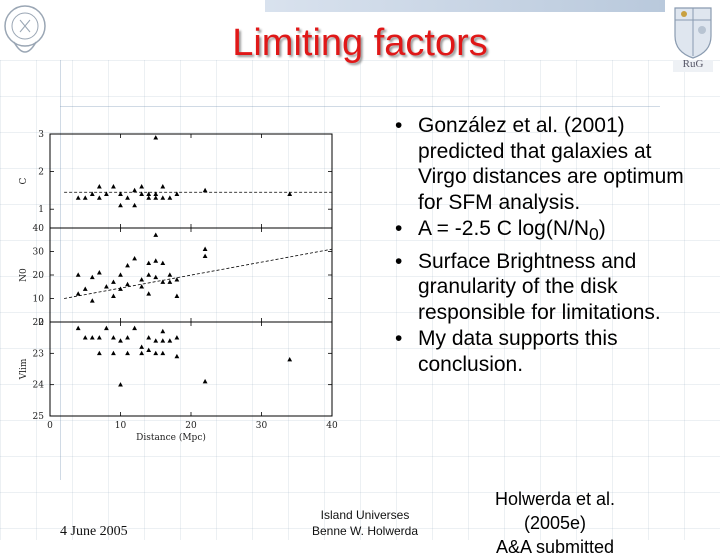 Image resolution: width=720 pixels, height=559 pixels. I want to click on y-tick-label: 2, so click(41, 173).